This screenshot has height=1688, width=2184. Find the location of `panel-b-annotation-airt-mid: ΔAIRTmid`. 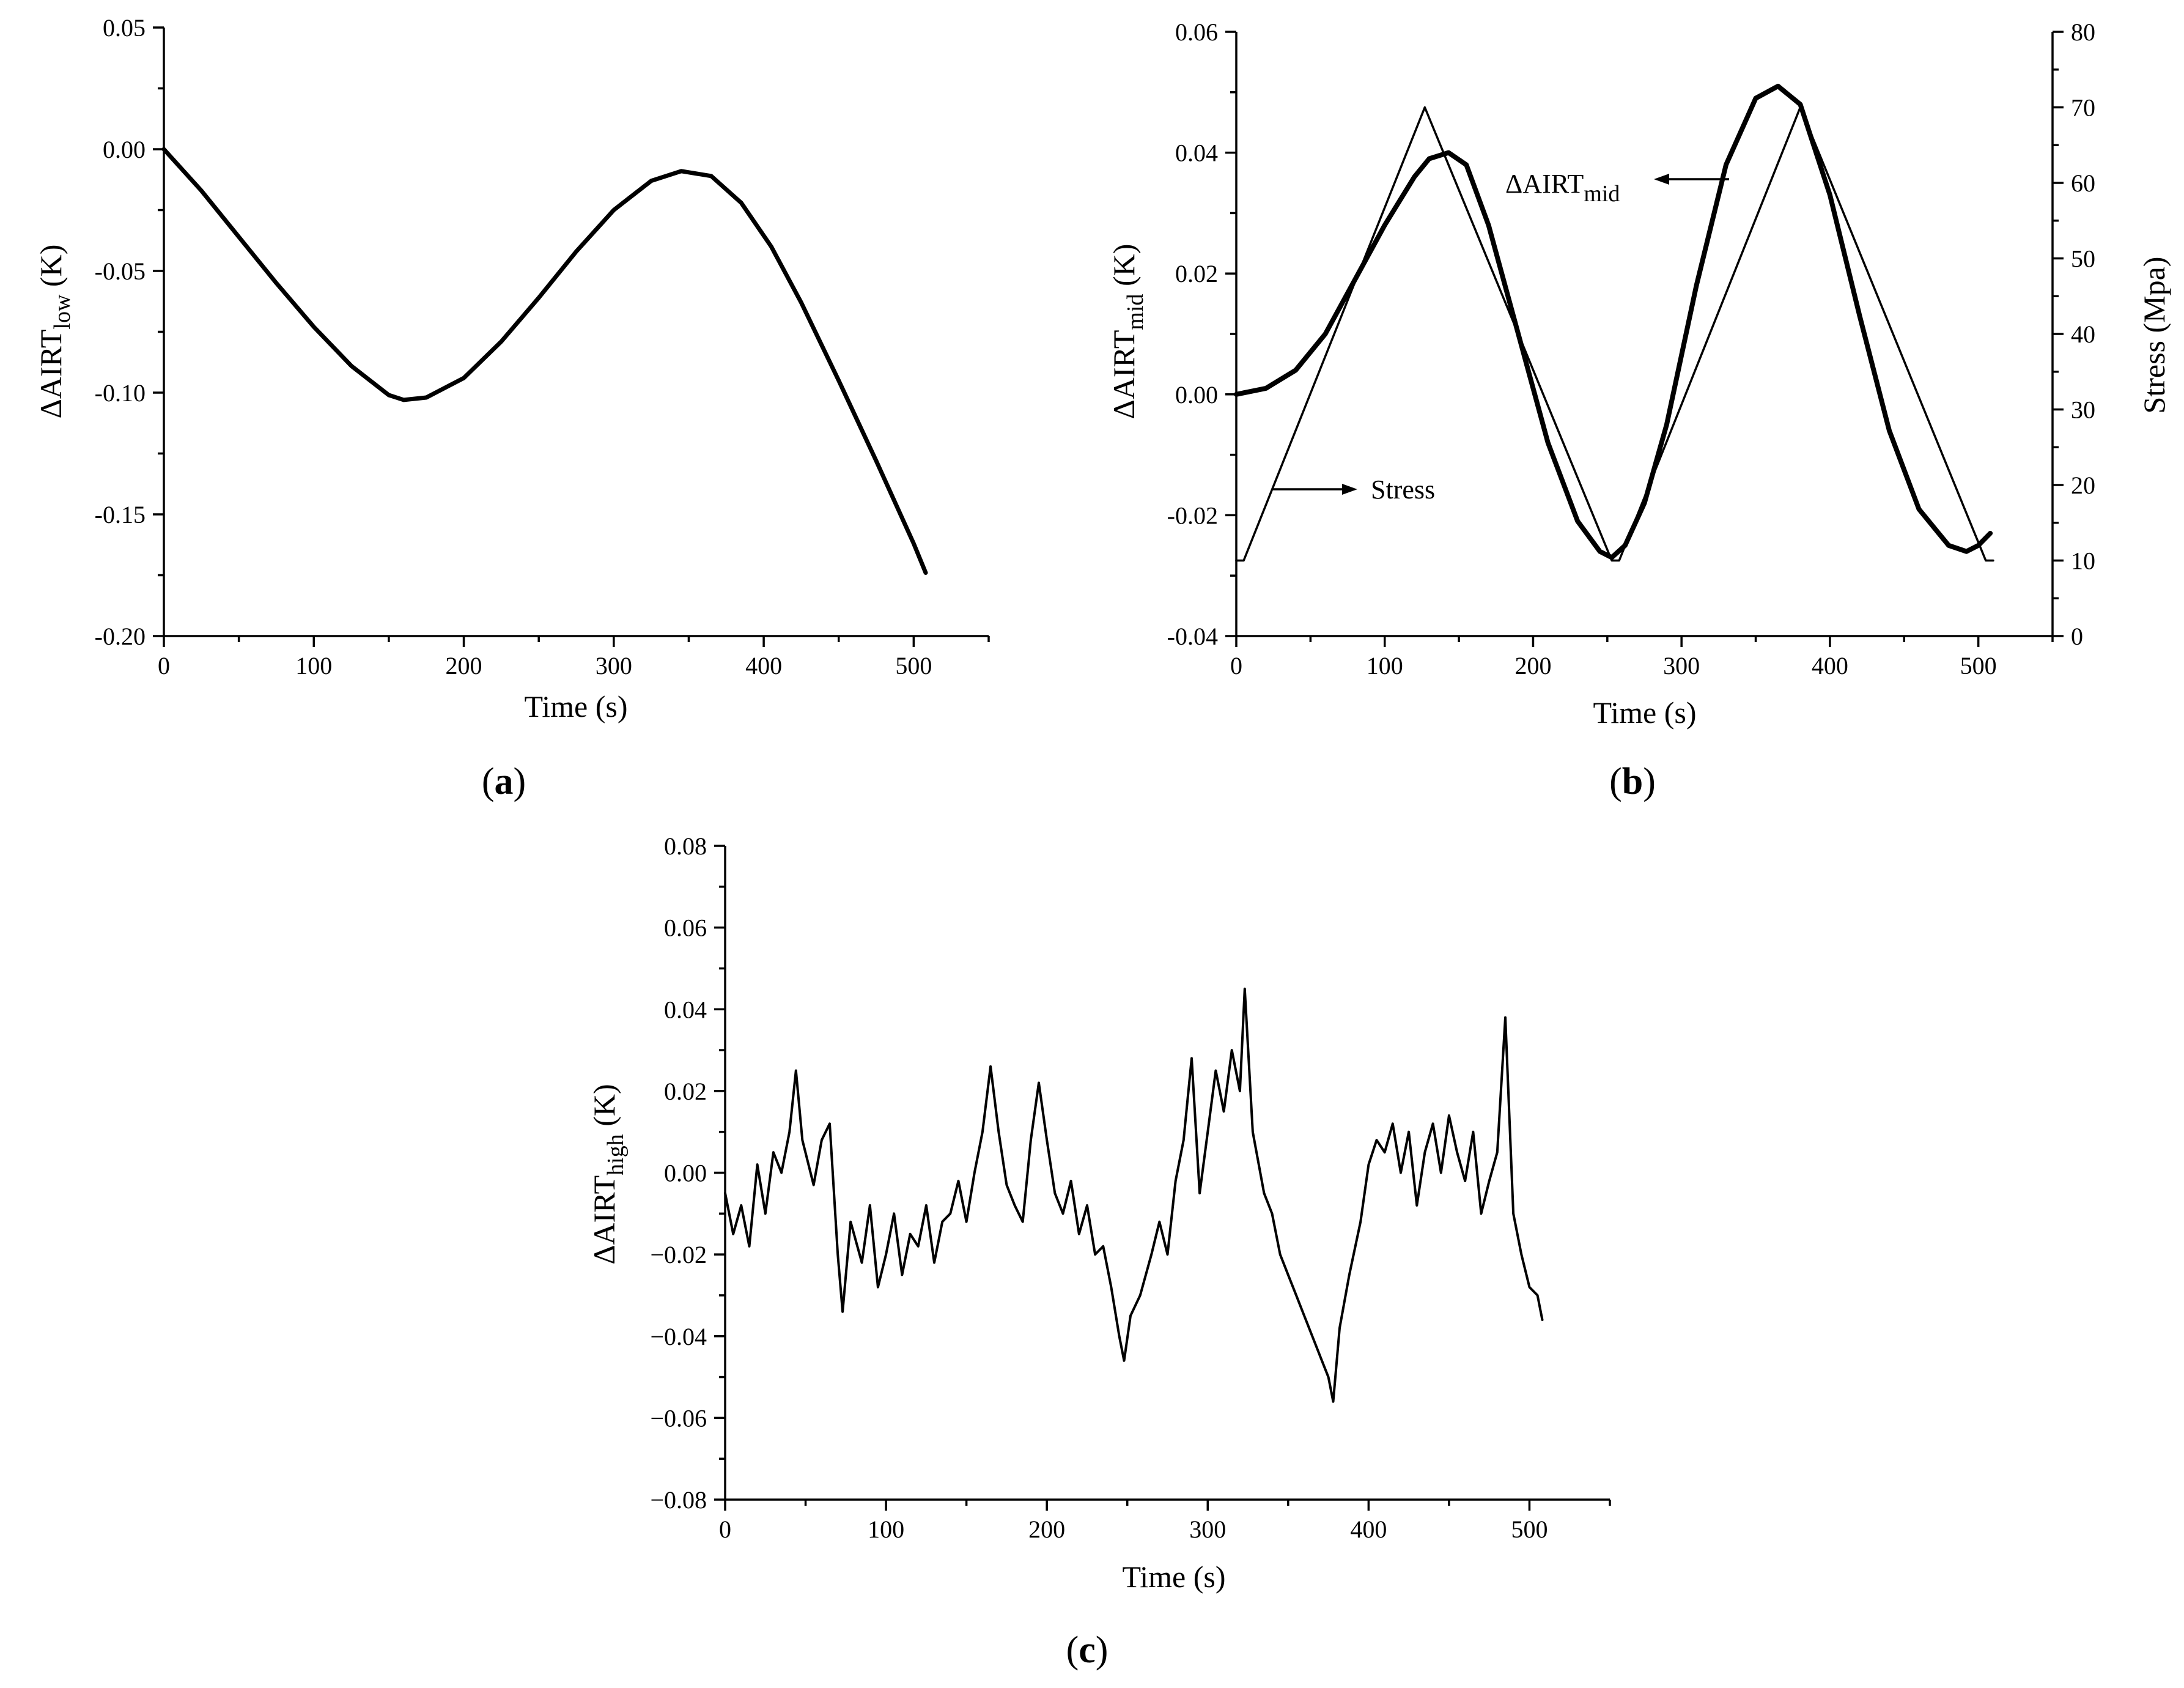

panel-b-annotation-airt-mid: ΔAIRTmid is located at coordinates (1562, 188).